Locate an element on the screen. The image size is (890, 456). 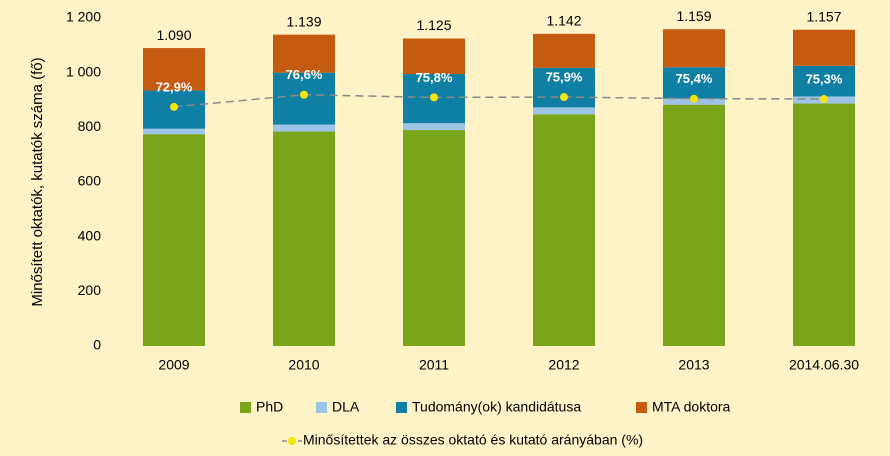
y-tick-label: 800 is located at coordinates (90, 126).